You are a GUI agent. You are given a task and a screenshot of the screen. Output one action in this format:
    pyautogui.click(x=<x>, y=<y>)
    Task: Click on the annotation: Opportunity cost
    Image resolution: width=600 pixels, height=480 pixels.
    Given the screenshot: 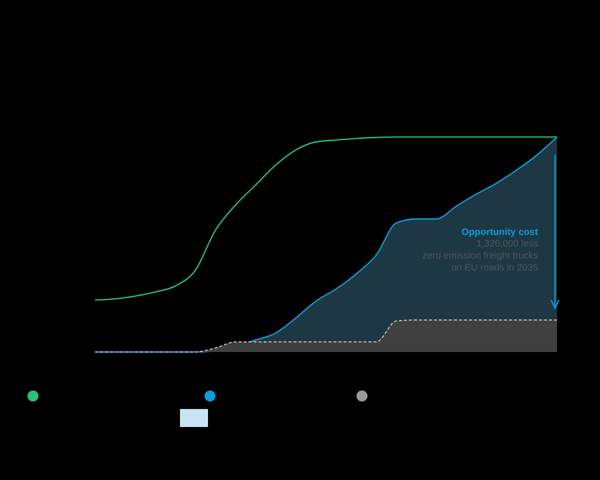 What is the action you would take?
    pyautogui.click(x=500, y=232)
    